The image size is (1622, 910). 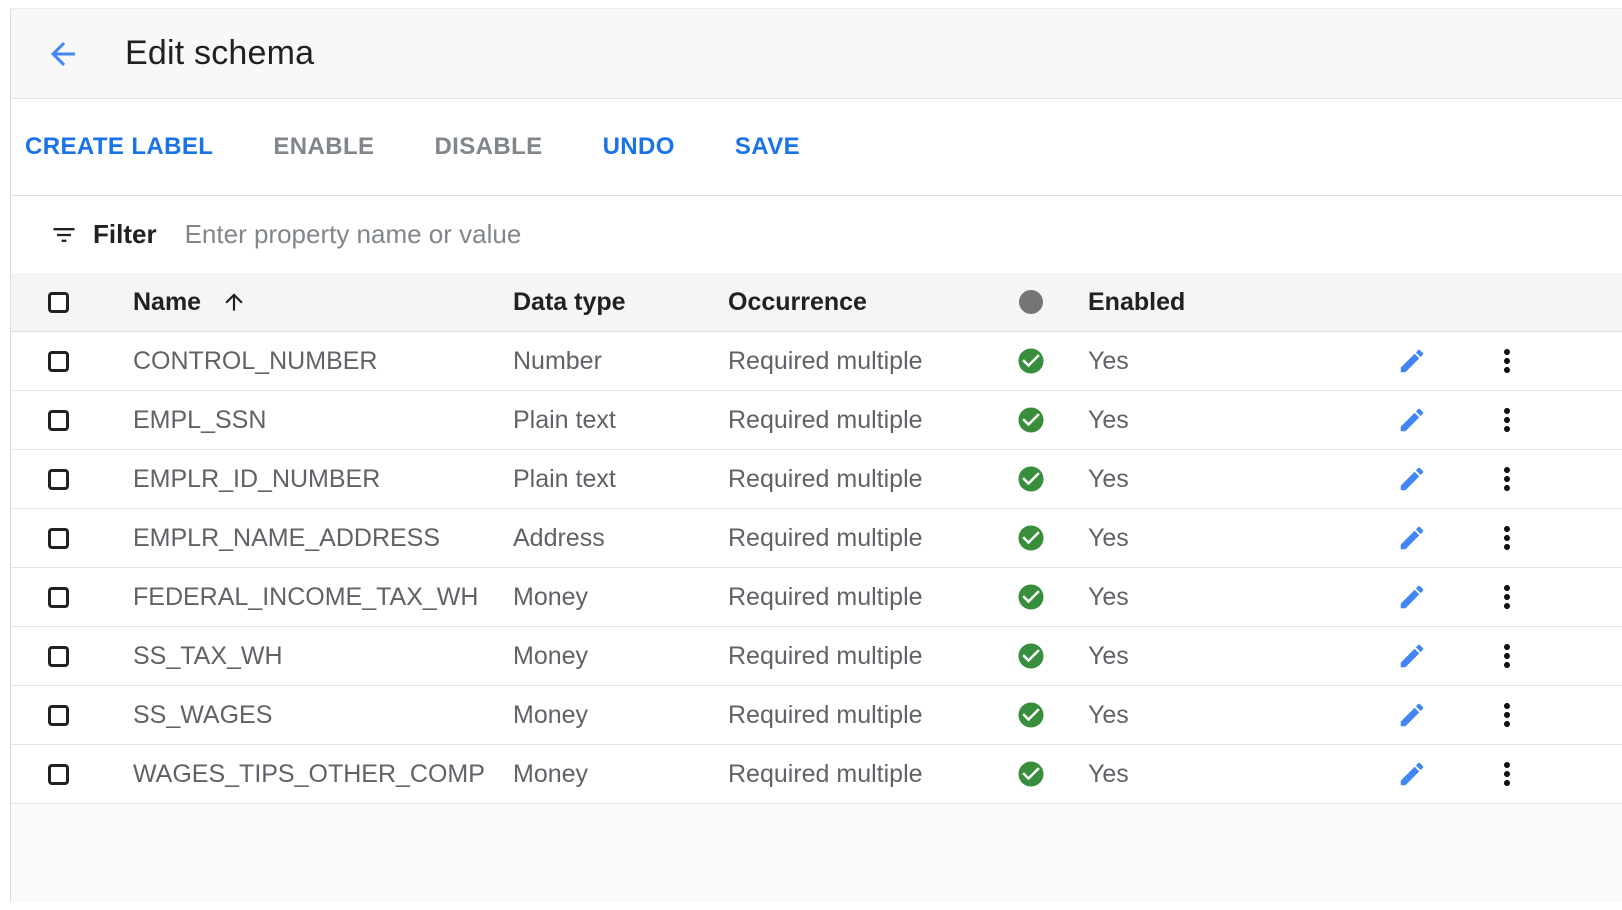 What do you see at coordinates (58, 303) in the screenshot?
I see `select-all-checkbox` at bounding box center [58, 303].